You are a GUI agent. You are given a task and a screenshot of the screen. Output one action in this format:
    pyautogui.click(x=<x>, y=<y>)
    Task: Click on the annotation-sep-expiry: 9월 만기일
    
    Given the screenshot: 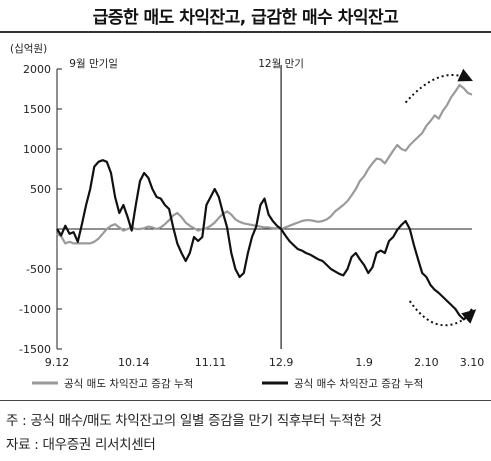 What is the action you would take?
    pyautogui.click(x=93, y=63)
    